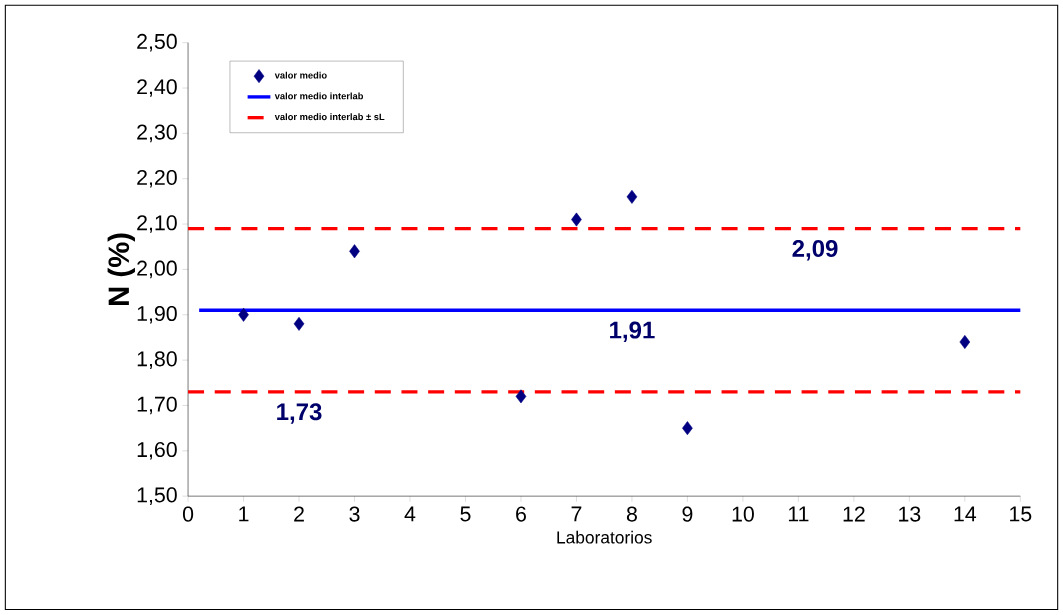 This screenshot has width=1063, height=615. I want to click on x-tick-label: 13, so click(910, 514).